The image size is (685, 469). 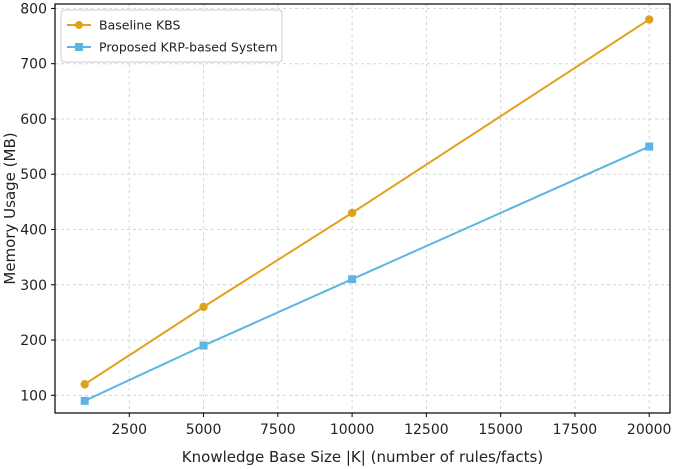 What do you see at coordinates (204, 430) in the screenshot?
I see `x-tick-label: 5000` at bounding box center [204, 430].